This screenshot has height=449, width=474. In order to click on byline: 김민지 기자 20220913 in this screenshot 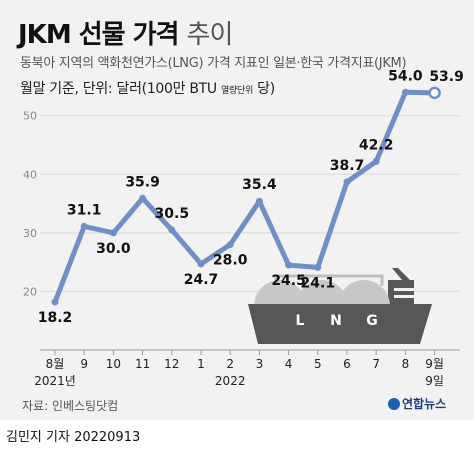, I will do `click(73, 437)`.